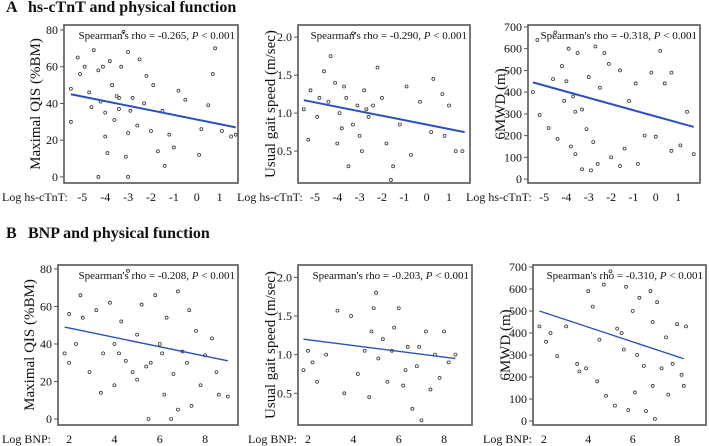 This screenshot has height=446, width=709. What do you see at coordinates (157, 276) in the screenshot?
I see `spearman-annotation: Spearman's rho = -0.208, P < 0.001` at bounding box center [157, 276].